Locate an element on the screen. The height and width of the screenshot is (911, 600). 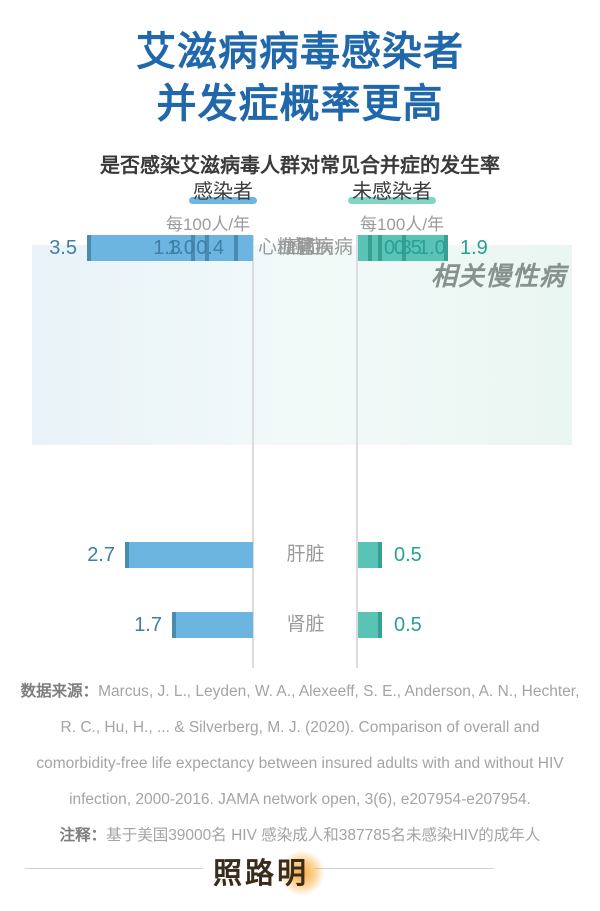
chart-annotation: 相关慢性病 is located at coordinates (498, 276).